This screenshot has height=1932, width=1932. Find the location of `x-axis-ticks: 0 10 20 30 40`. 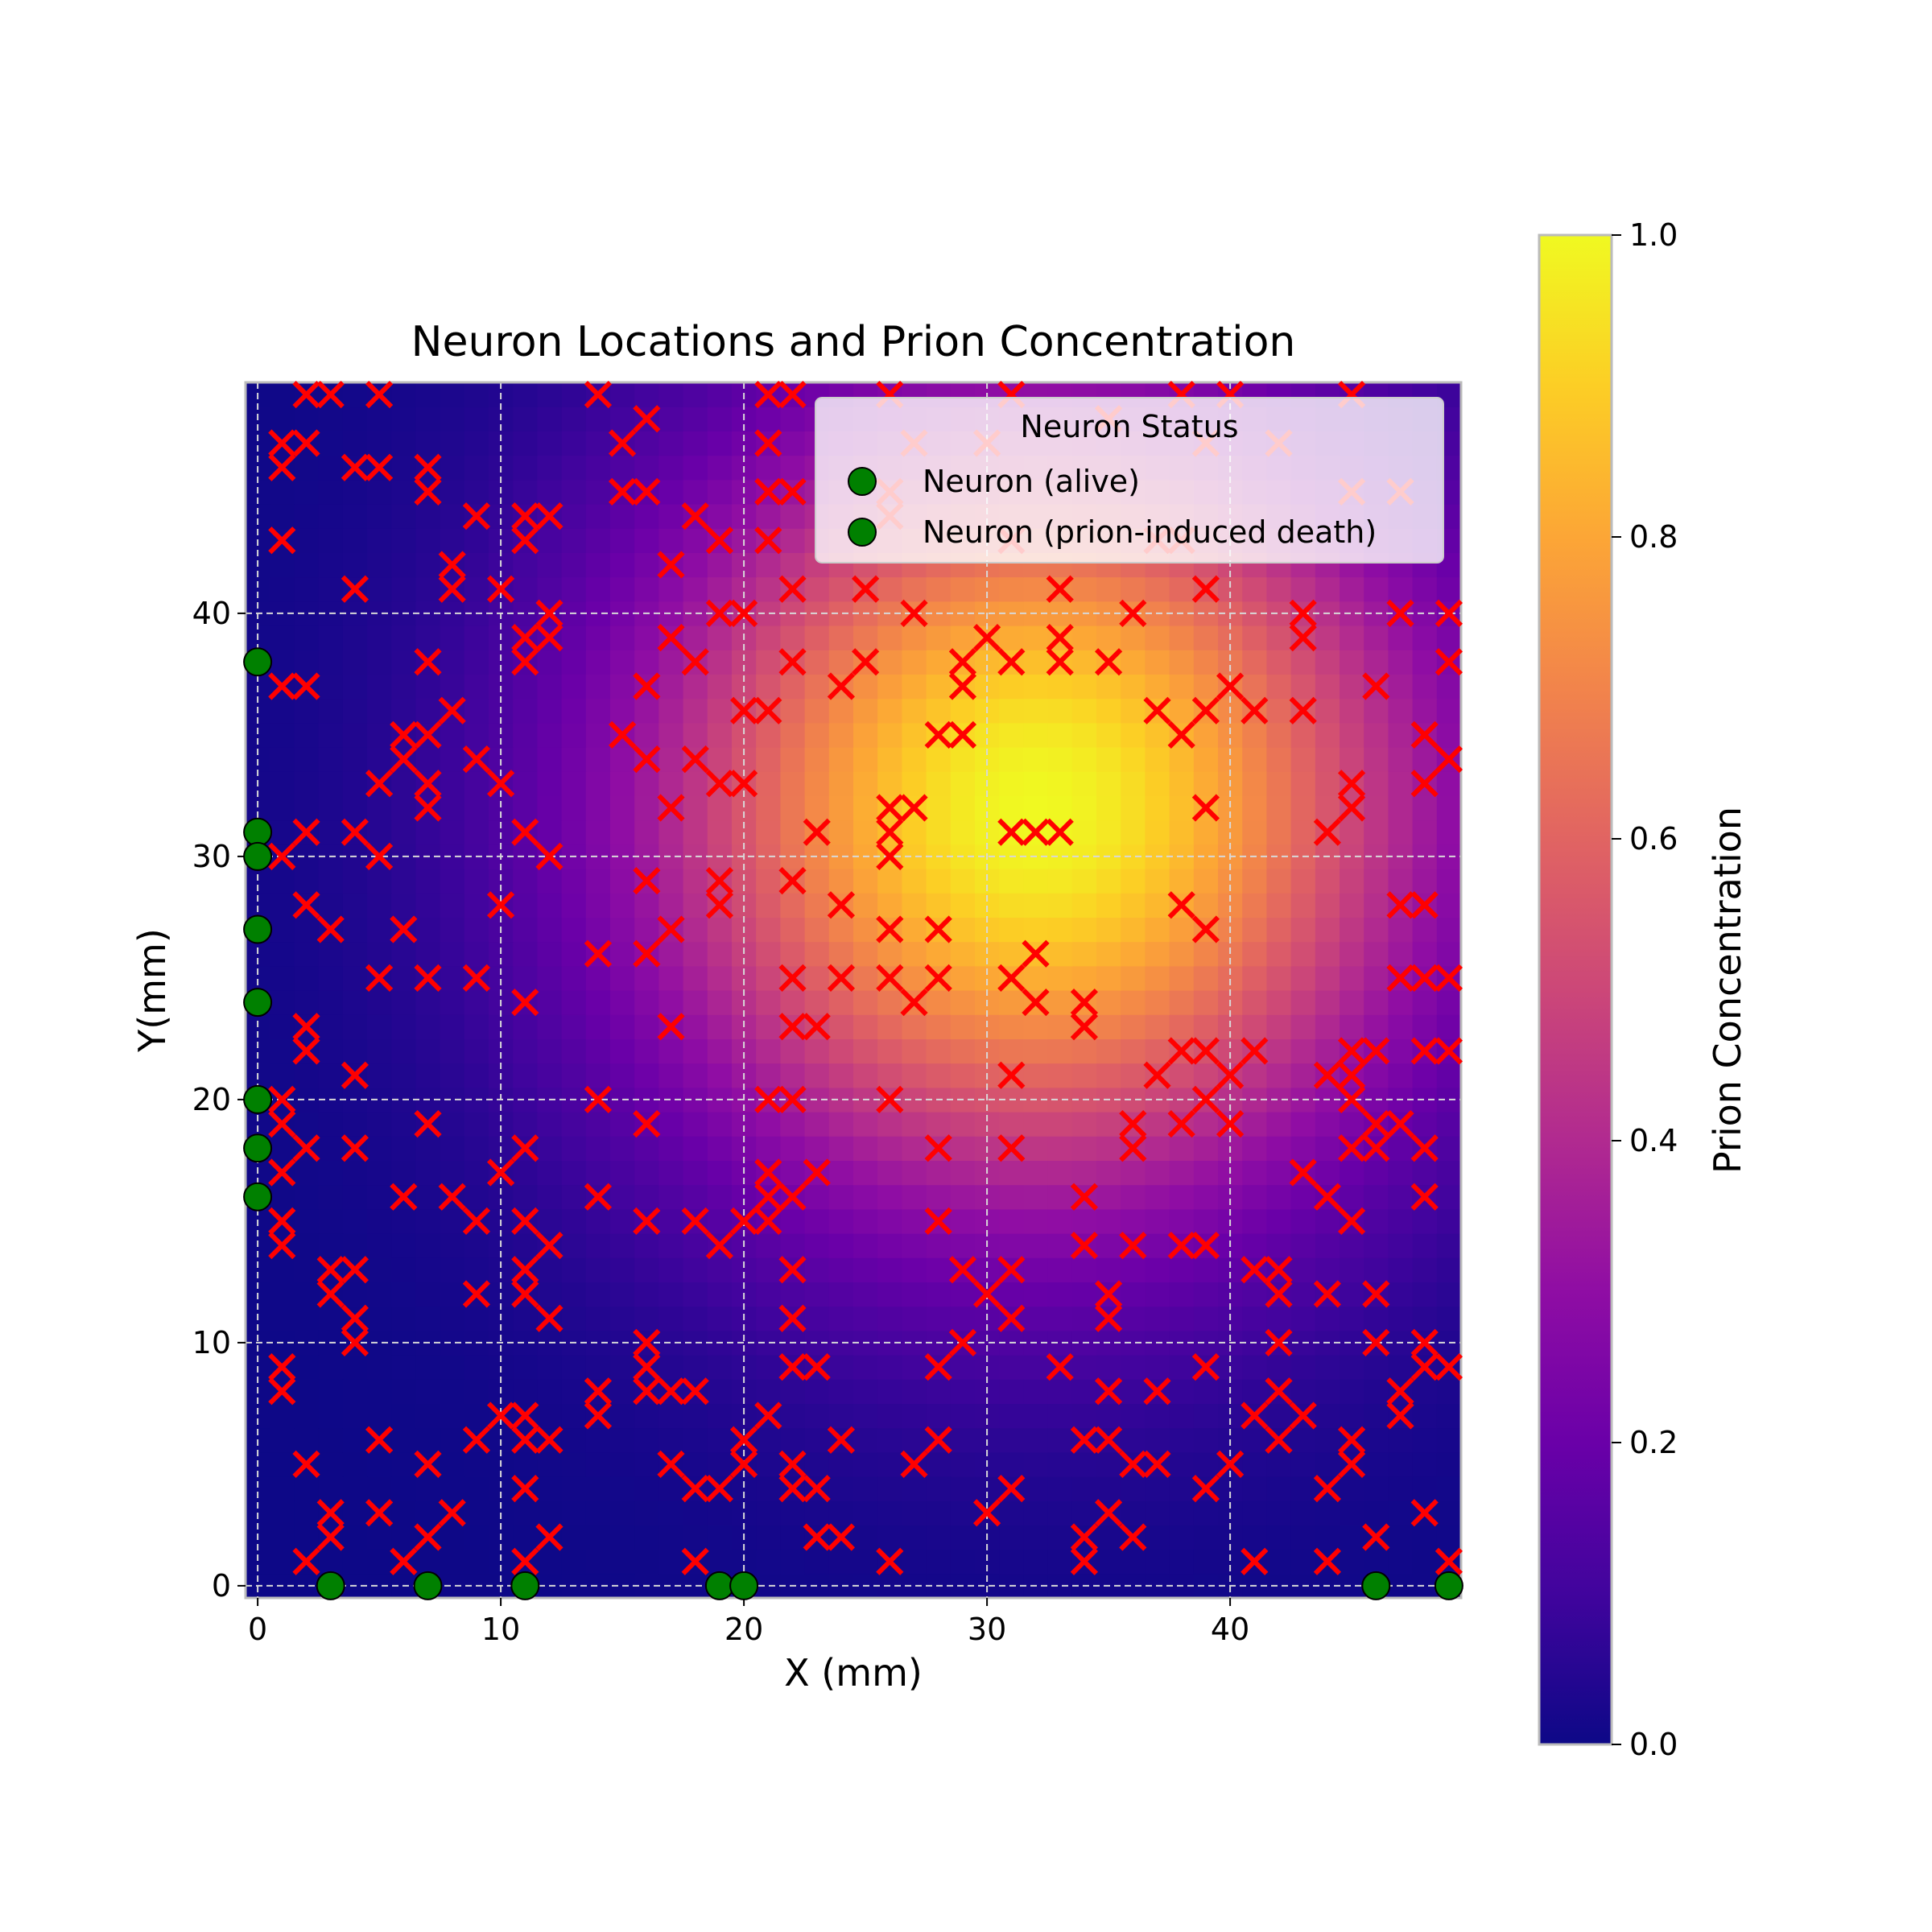

x-axis-ticks: 0 10 20 30 40 is located at coordinates (748, 1622).